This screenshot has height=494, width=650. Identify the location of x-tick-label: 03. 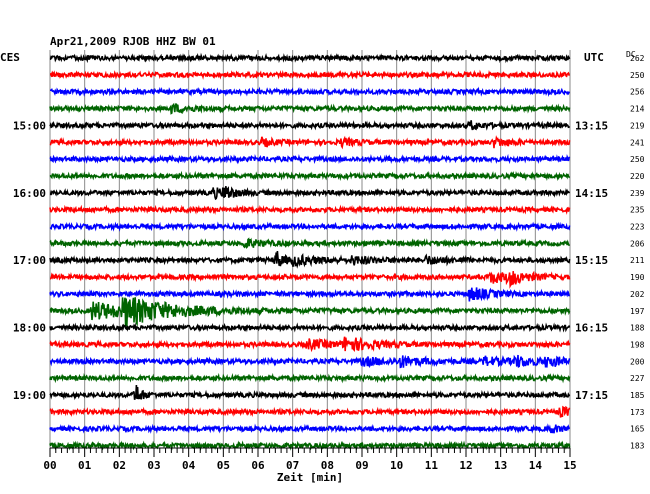
(153, 465).